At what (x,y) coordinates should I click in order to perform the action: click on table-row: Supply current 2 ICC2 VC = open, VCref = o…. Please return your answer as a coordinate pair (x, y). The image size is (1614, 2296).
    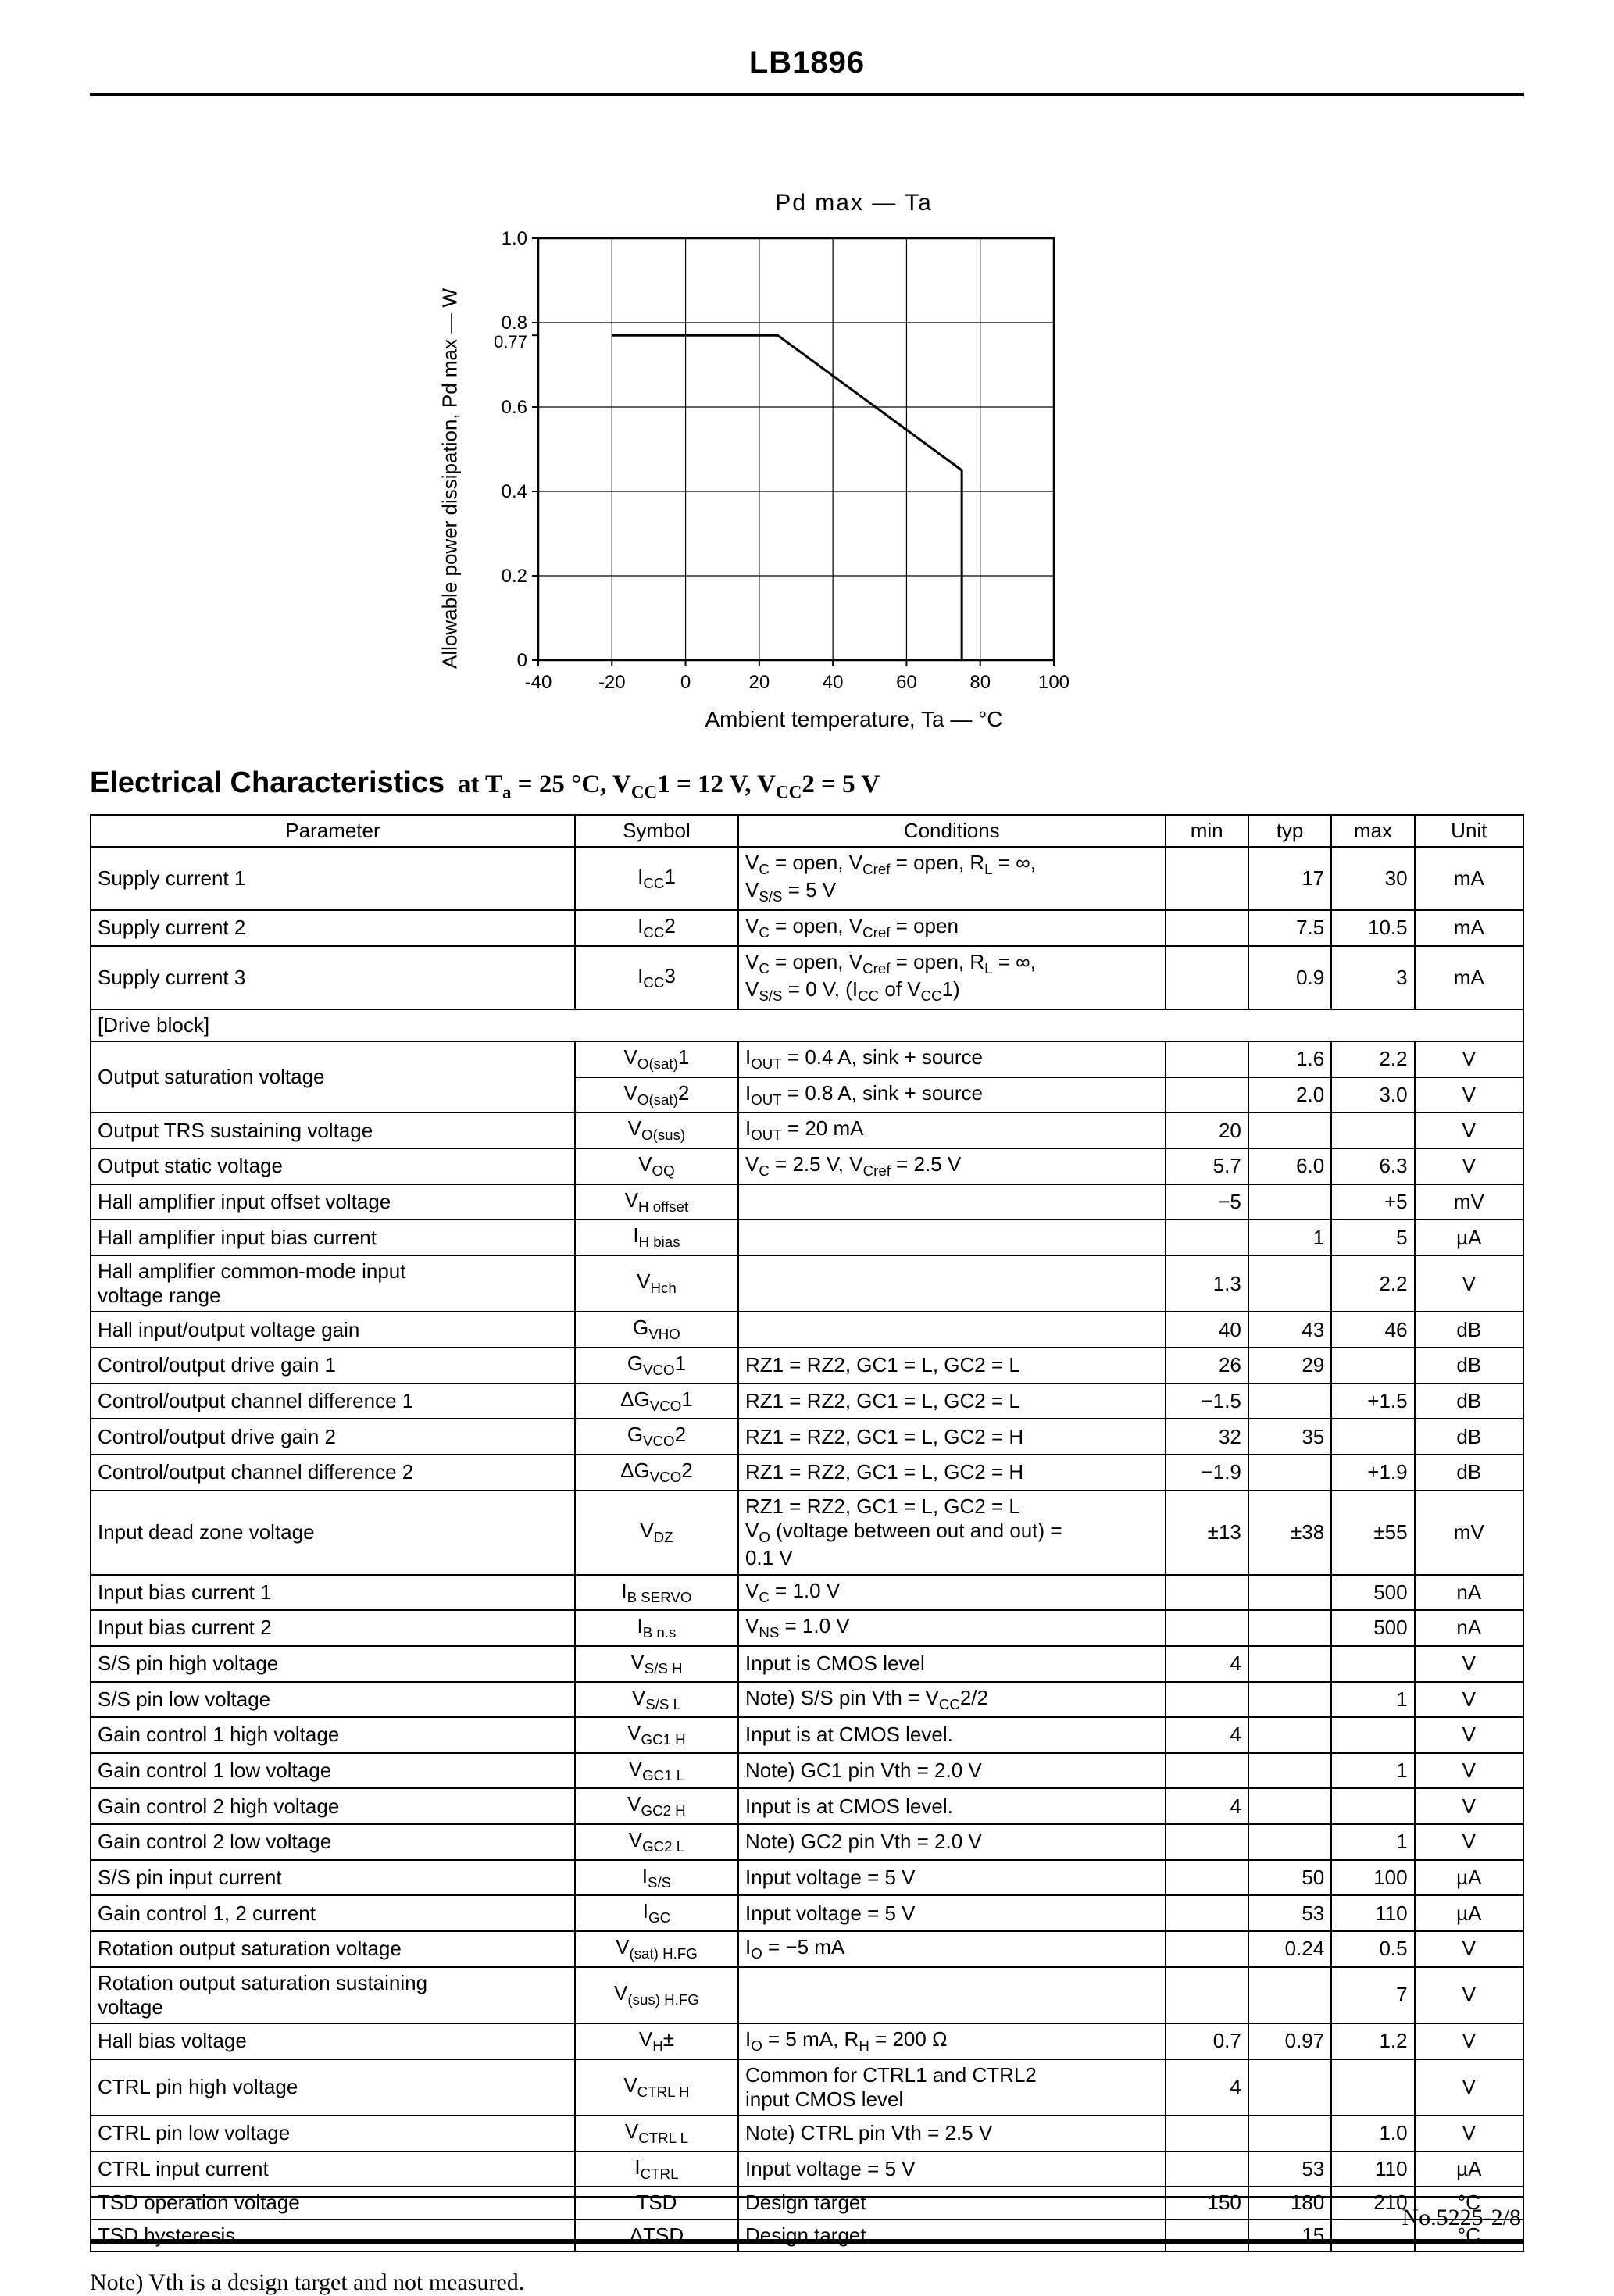
    Looking at the image, I should click on (807, 928).